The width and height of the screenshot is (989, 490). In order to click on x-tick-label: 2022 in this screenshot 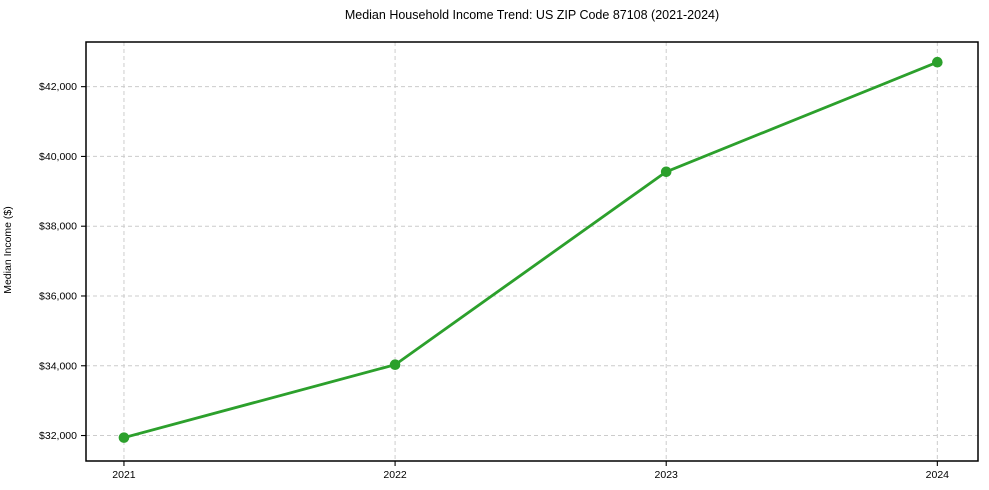, I will do `click(395, 475)`.